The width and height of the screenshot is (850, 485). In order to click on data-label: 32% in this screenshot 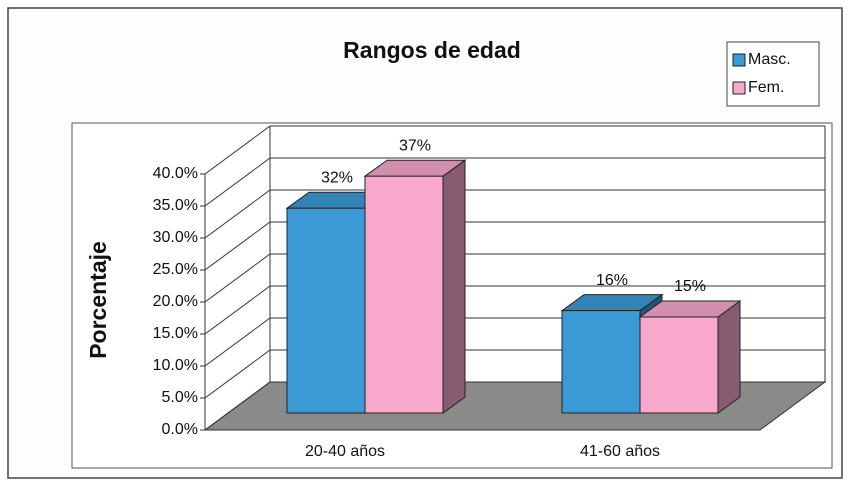, I will do `click(337, 177)`.